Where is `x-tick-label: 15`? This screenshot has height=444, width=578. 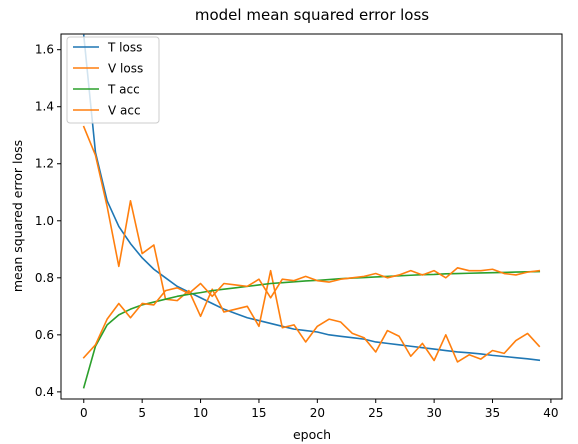
x-tick-label: 15 is located at coordinates (258, 413).